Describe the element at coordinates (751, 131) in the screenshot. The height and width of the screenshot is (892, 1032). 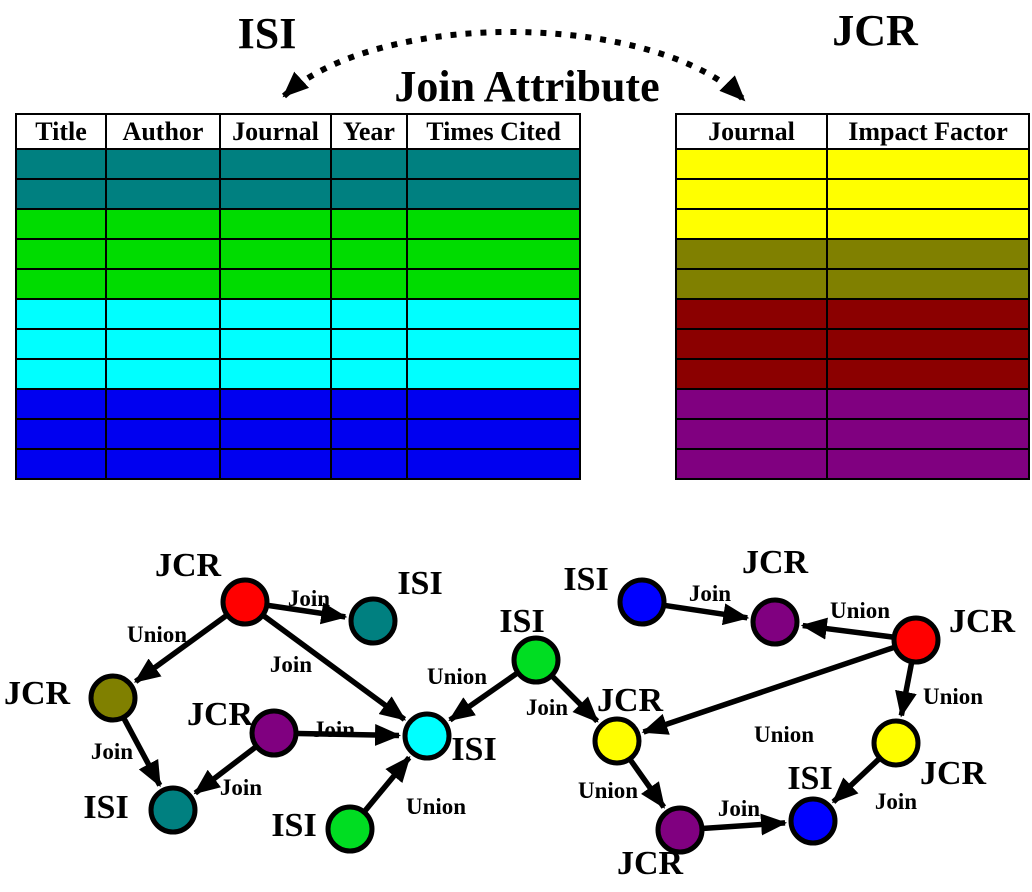
I see `jcr-col-journal: Journal` at that location.